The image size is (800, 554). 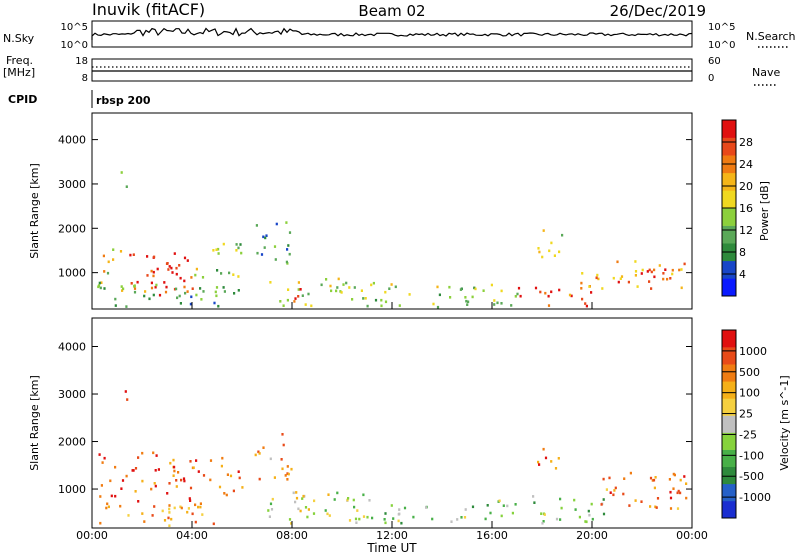 I want to click on y-tick-label-0-3: 4000, so click(x=72, y=140).